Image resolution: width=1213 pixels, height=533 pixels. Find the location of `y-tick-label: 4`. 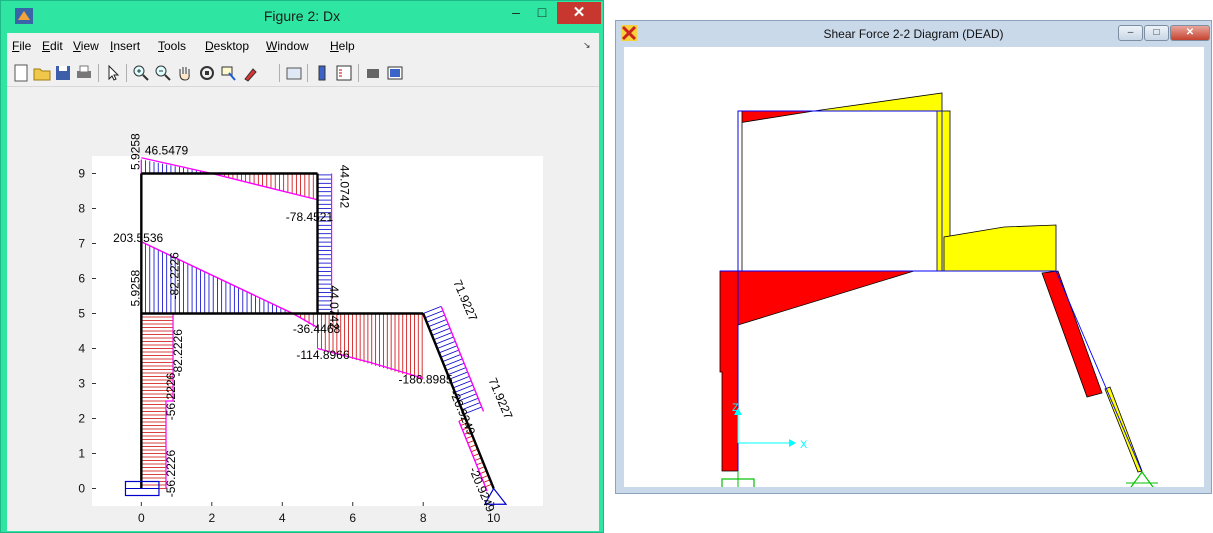

y-tick-label: 4 is located at coordinates (81, 349).